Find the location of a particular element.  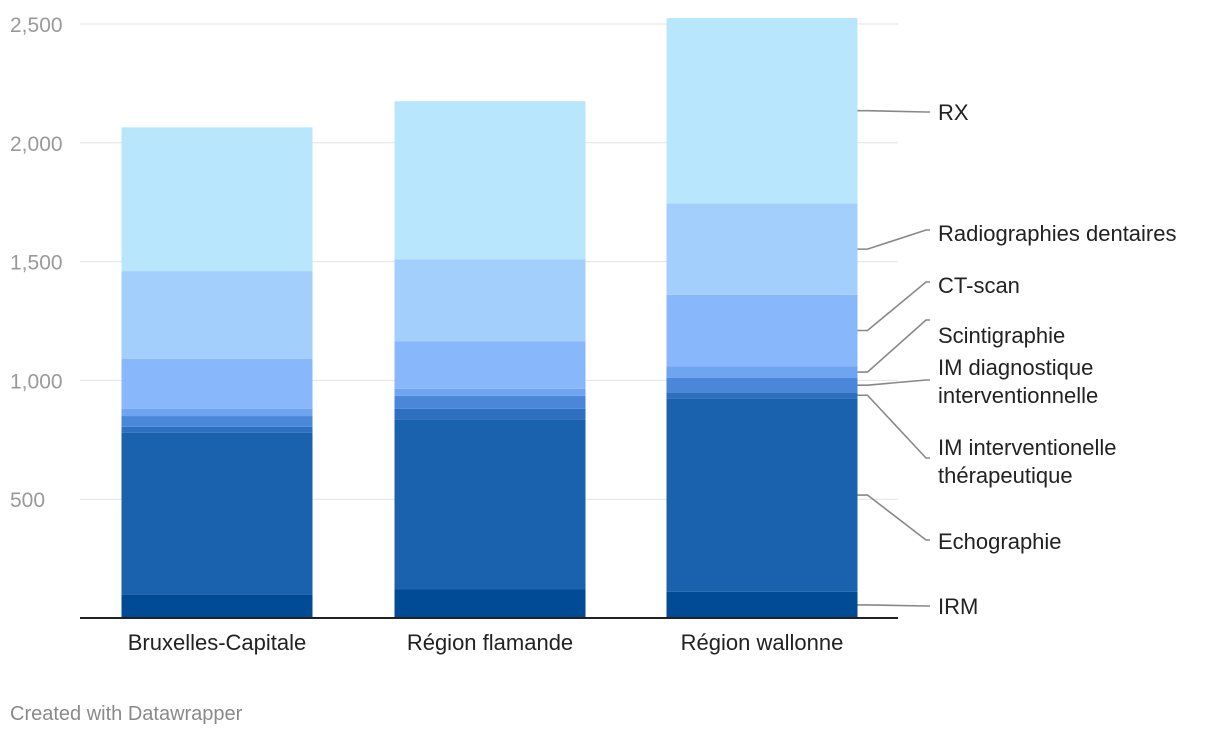

bar-region-wallonne-ct-scan is located at coordinates (762, 330).